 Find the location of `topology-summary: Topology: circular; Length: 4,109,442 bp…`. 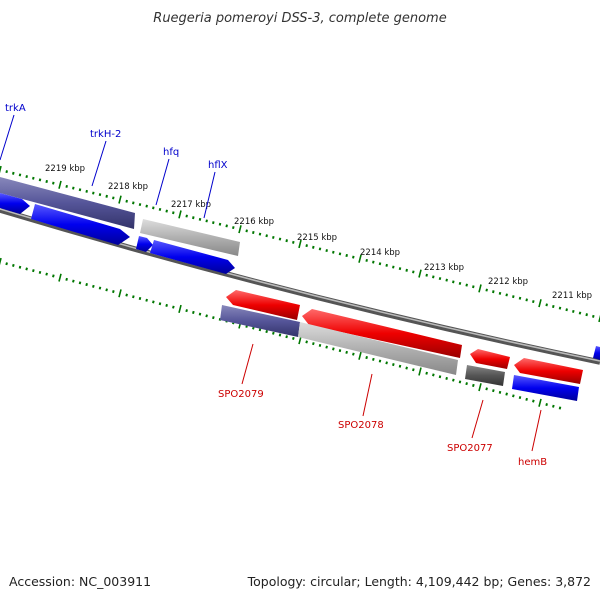

topology-summary: Topology: circular; Length: 4,109,442 bp… is located at coordinates (419, 581).